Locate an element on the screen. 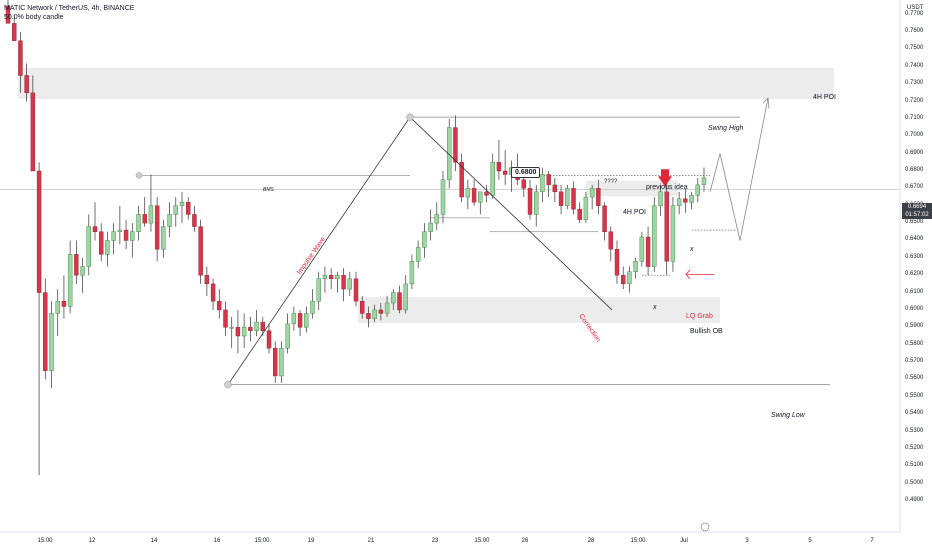 The height and width of the screenshot is (550, 932). bullish-ob-label: Bullish OB is located at coordinates (706, 331).